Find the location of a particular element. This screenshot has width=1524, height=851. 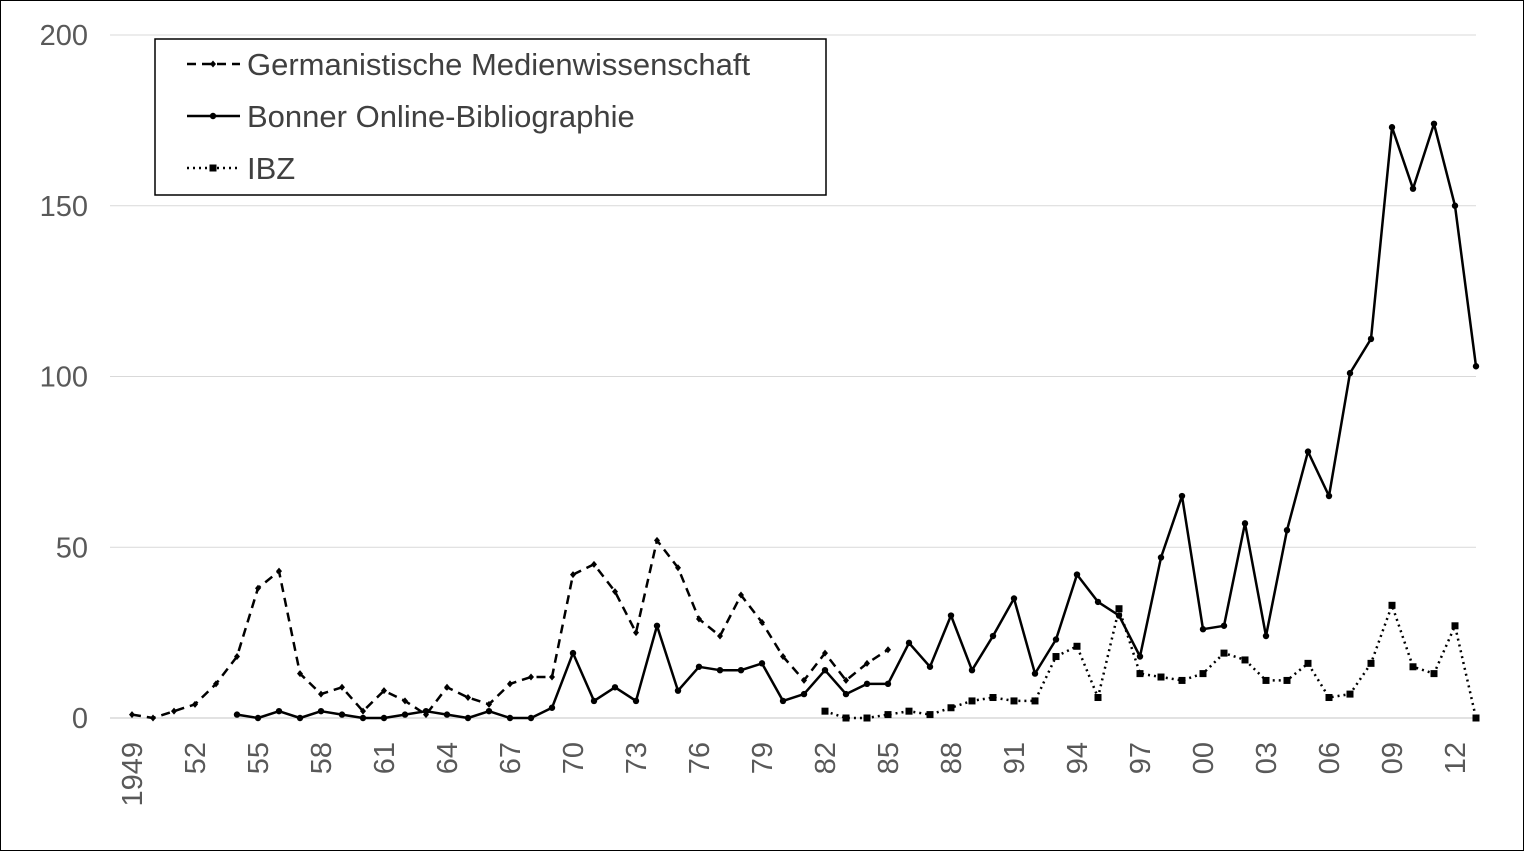

y-axis-tick-labels: 0 50 100 150 200 is located at coordinates (64, 377).